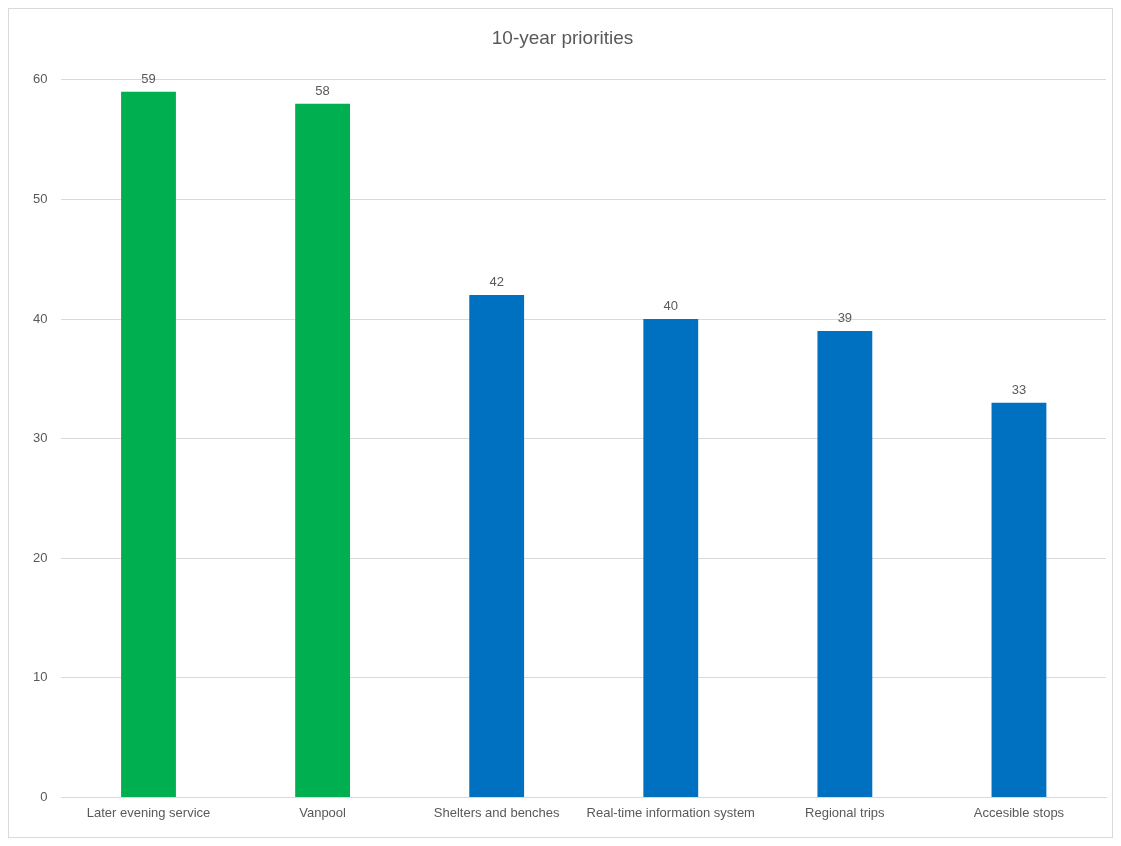  I want to click on x-tick-label: Later evening service, so click(148, 812).